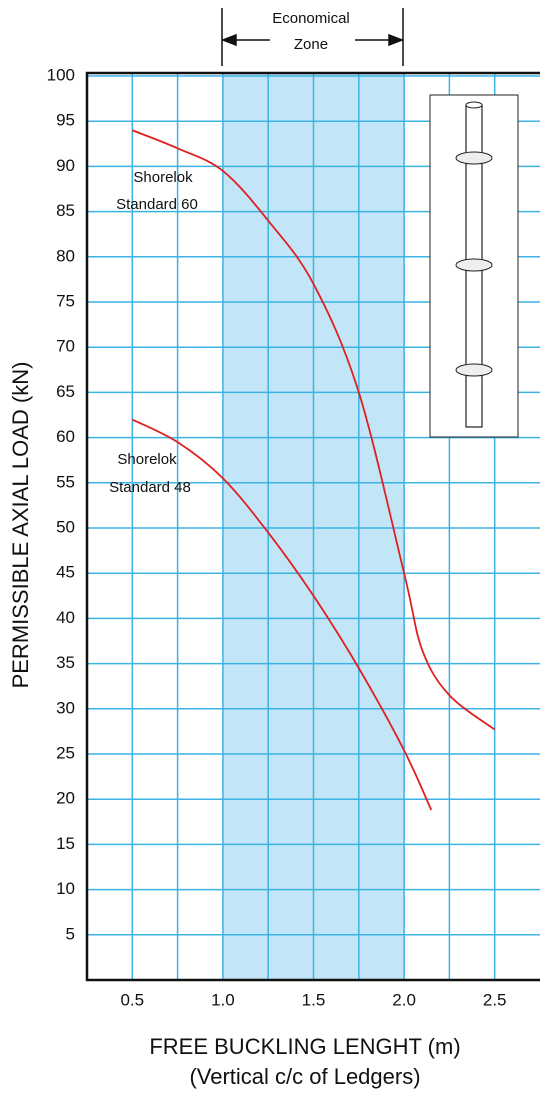 Image resolution: width=540 pixels, height=1097 pixels. Describe the element at coordinates (304, 1046) in the screenshot. I see `x-axis-title: FREE BUCKLING LENGHT (m)` at that location.